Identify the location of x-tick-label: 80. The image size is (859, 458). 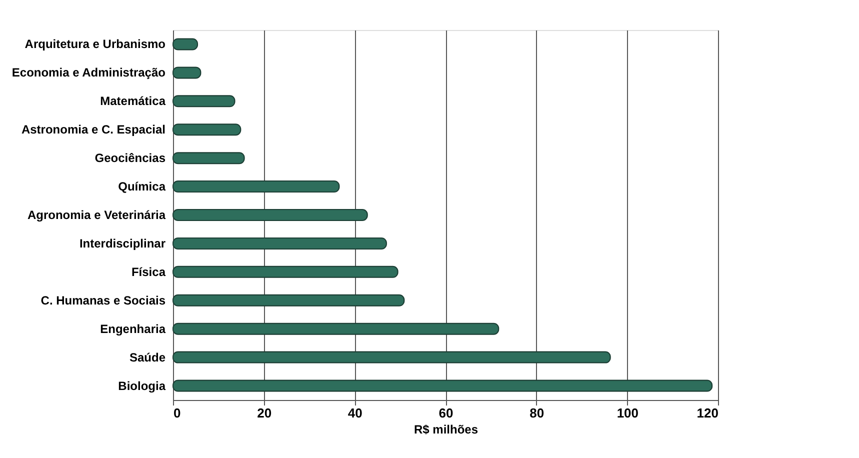
(537, 413).